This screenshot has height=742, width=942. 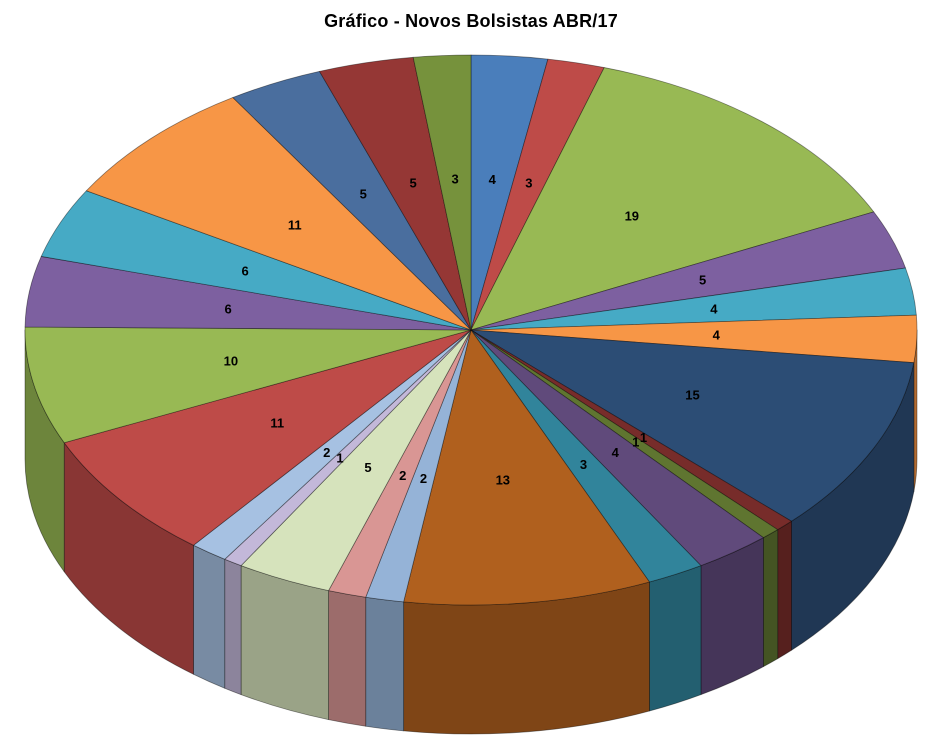 I want to click on data-label: 13, so click(x=503, y=480).